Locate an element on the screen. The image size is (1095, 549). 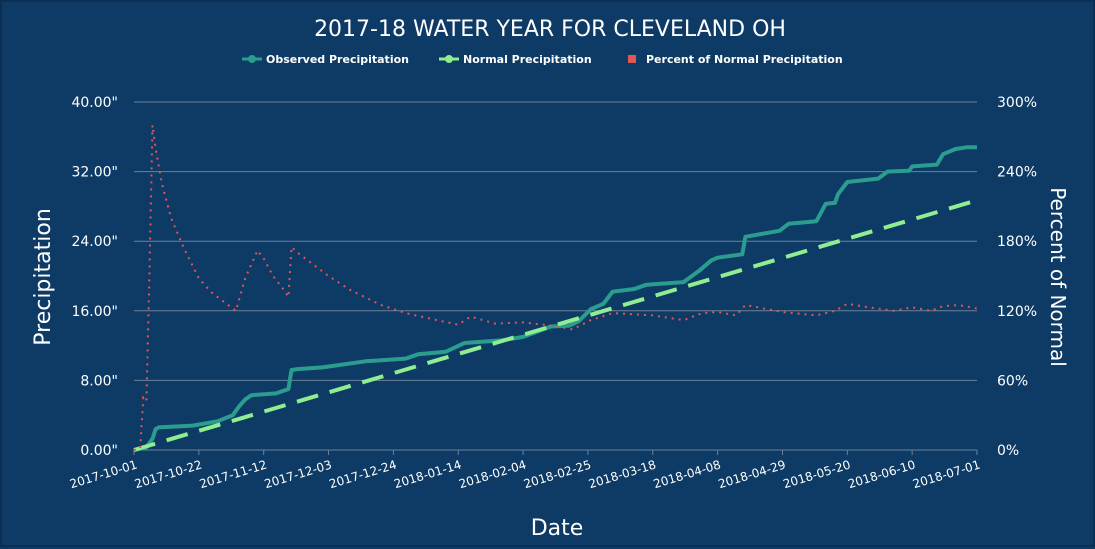
y2-tick-label: 240% is located at coordinates (1017, 173).